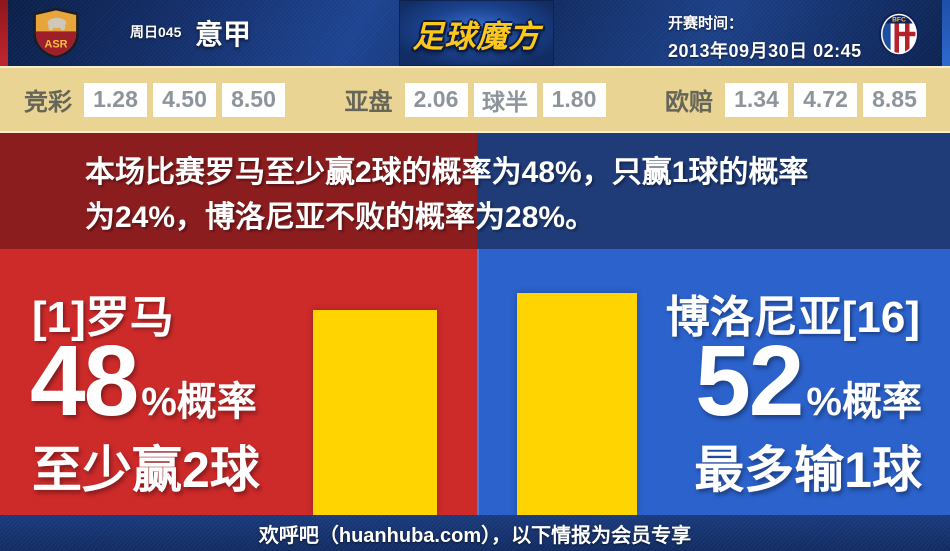 The image size is (950, 551). What do you see at coordinates (574, 99) in the screenshot?
I see `odds-value: 1.80` at bounding box center [574, 99].